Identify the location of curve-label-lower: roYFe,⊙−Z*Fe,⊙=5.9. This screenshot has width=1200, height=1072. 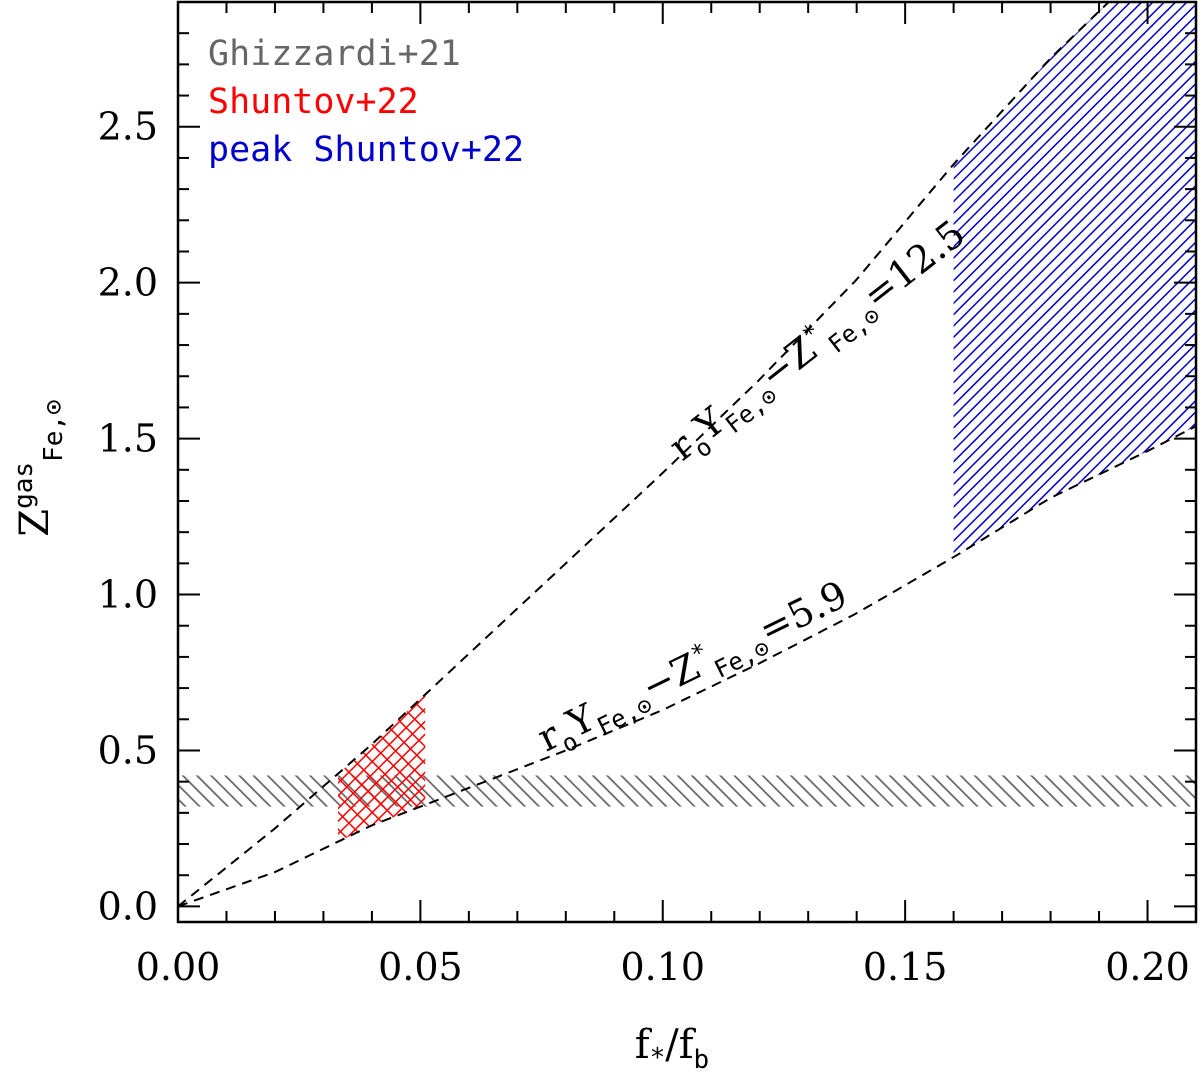
(693, 668).